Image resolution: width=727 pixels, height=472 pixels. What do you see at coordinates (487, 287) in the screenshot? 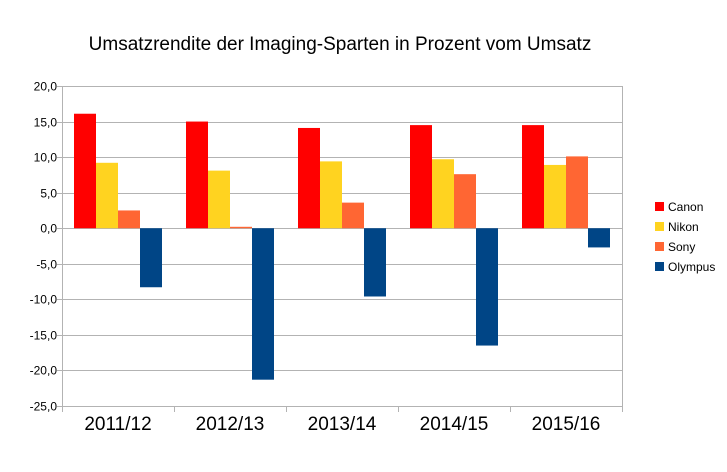
I see `bar-olympus-2014/15` at bounding box center [487, 287].